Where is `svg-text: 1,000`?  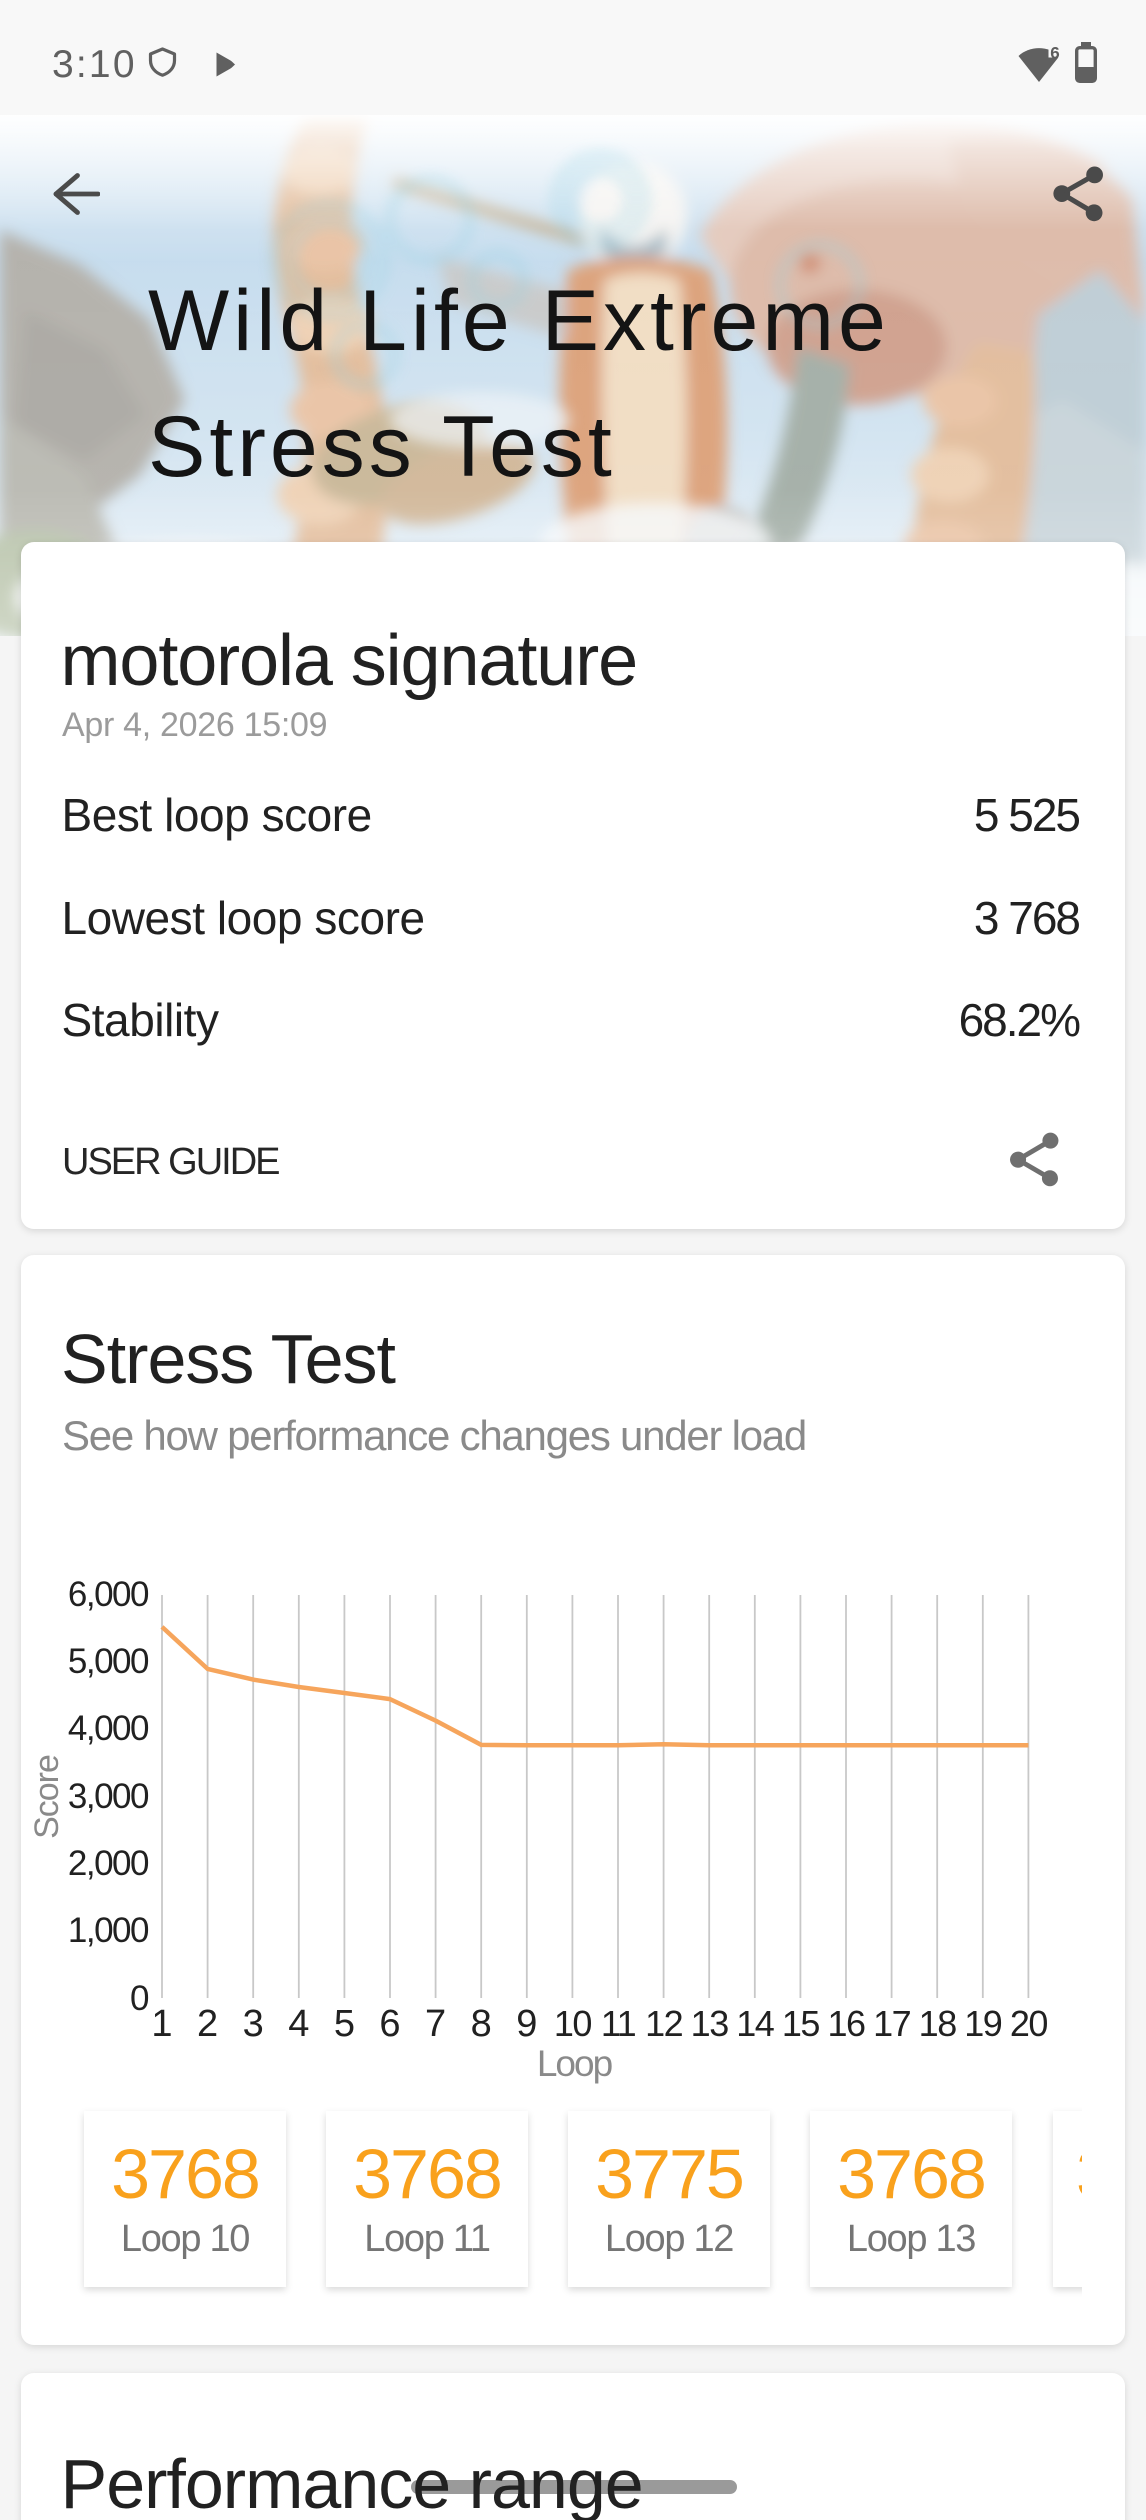 svg-text: 1,000 is located at coordinates (108, 1930).